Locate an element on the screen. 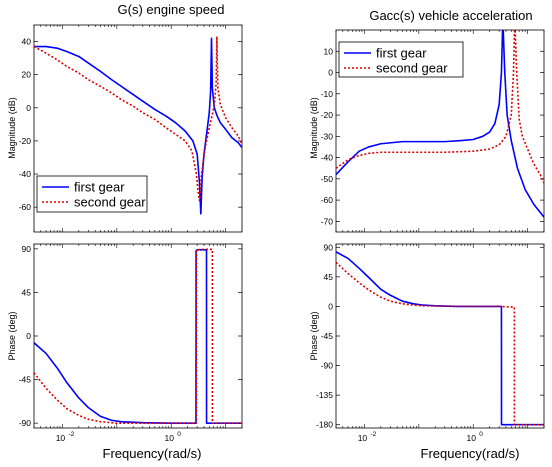  y-axis-label-g-phase: Phase (deg) is located at coordinates (12, 335).